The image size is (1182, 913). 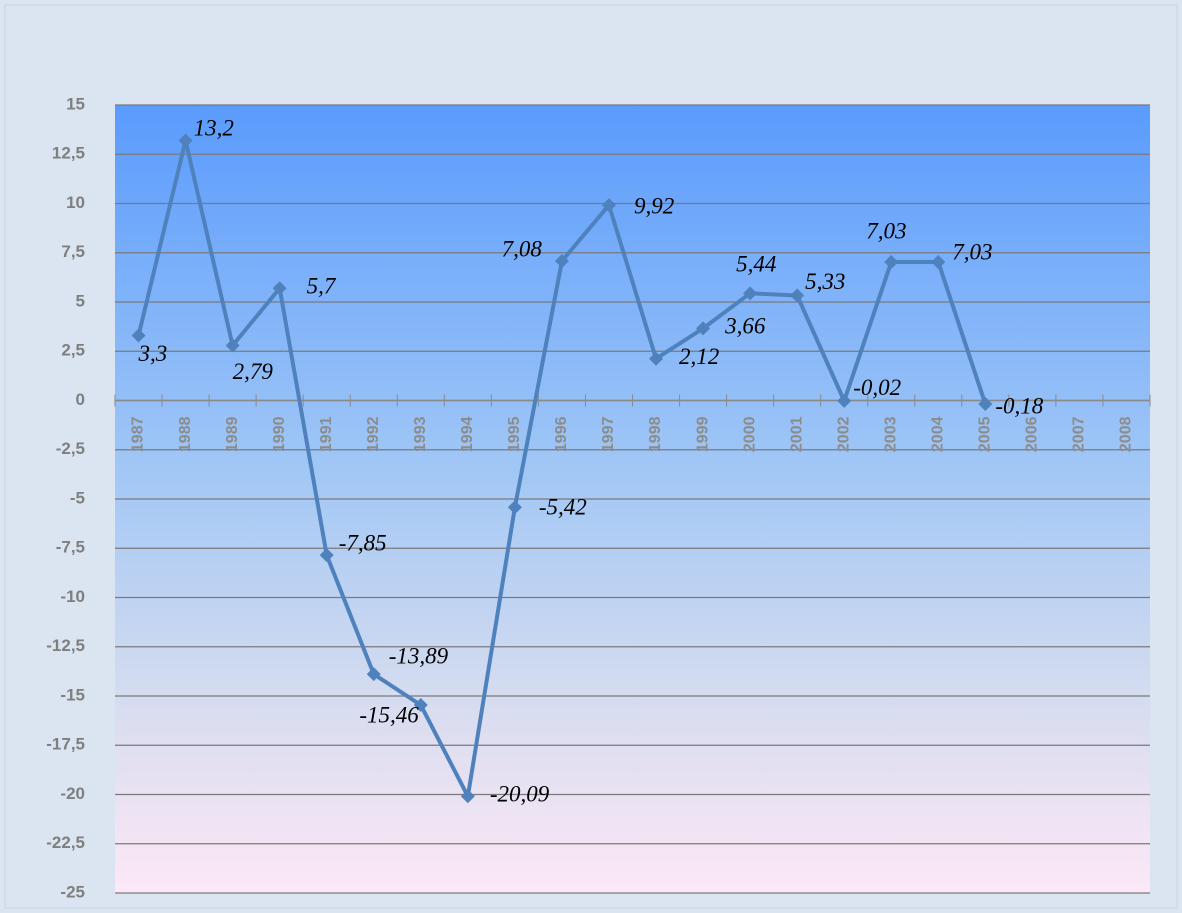 I want to click on y-tick-label: 7,5, so click(x=73, y=251).